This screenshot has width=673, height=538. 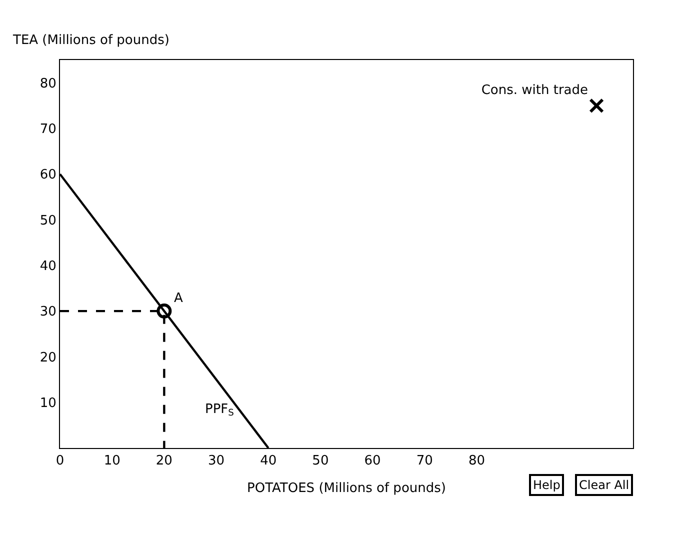 I want to click on annotation: A, so click(x=178, y=298).